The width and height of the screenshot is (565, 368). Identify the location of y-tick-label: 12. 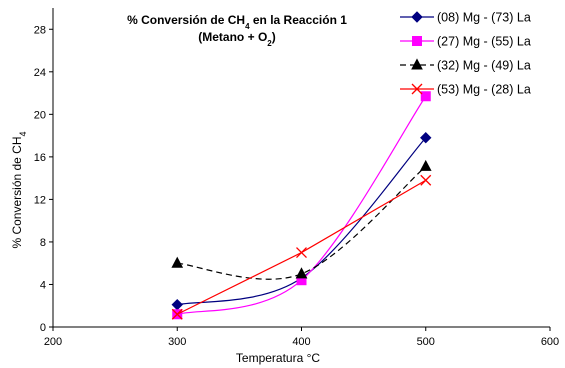
(40, 200).